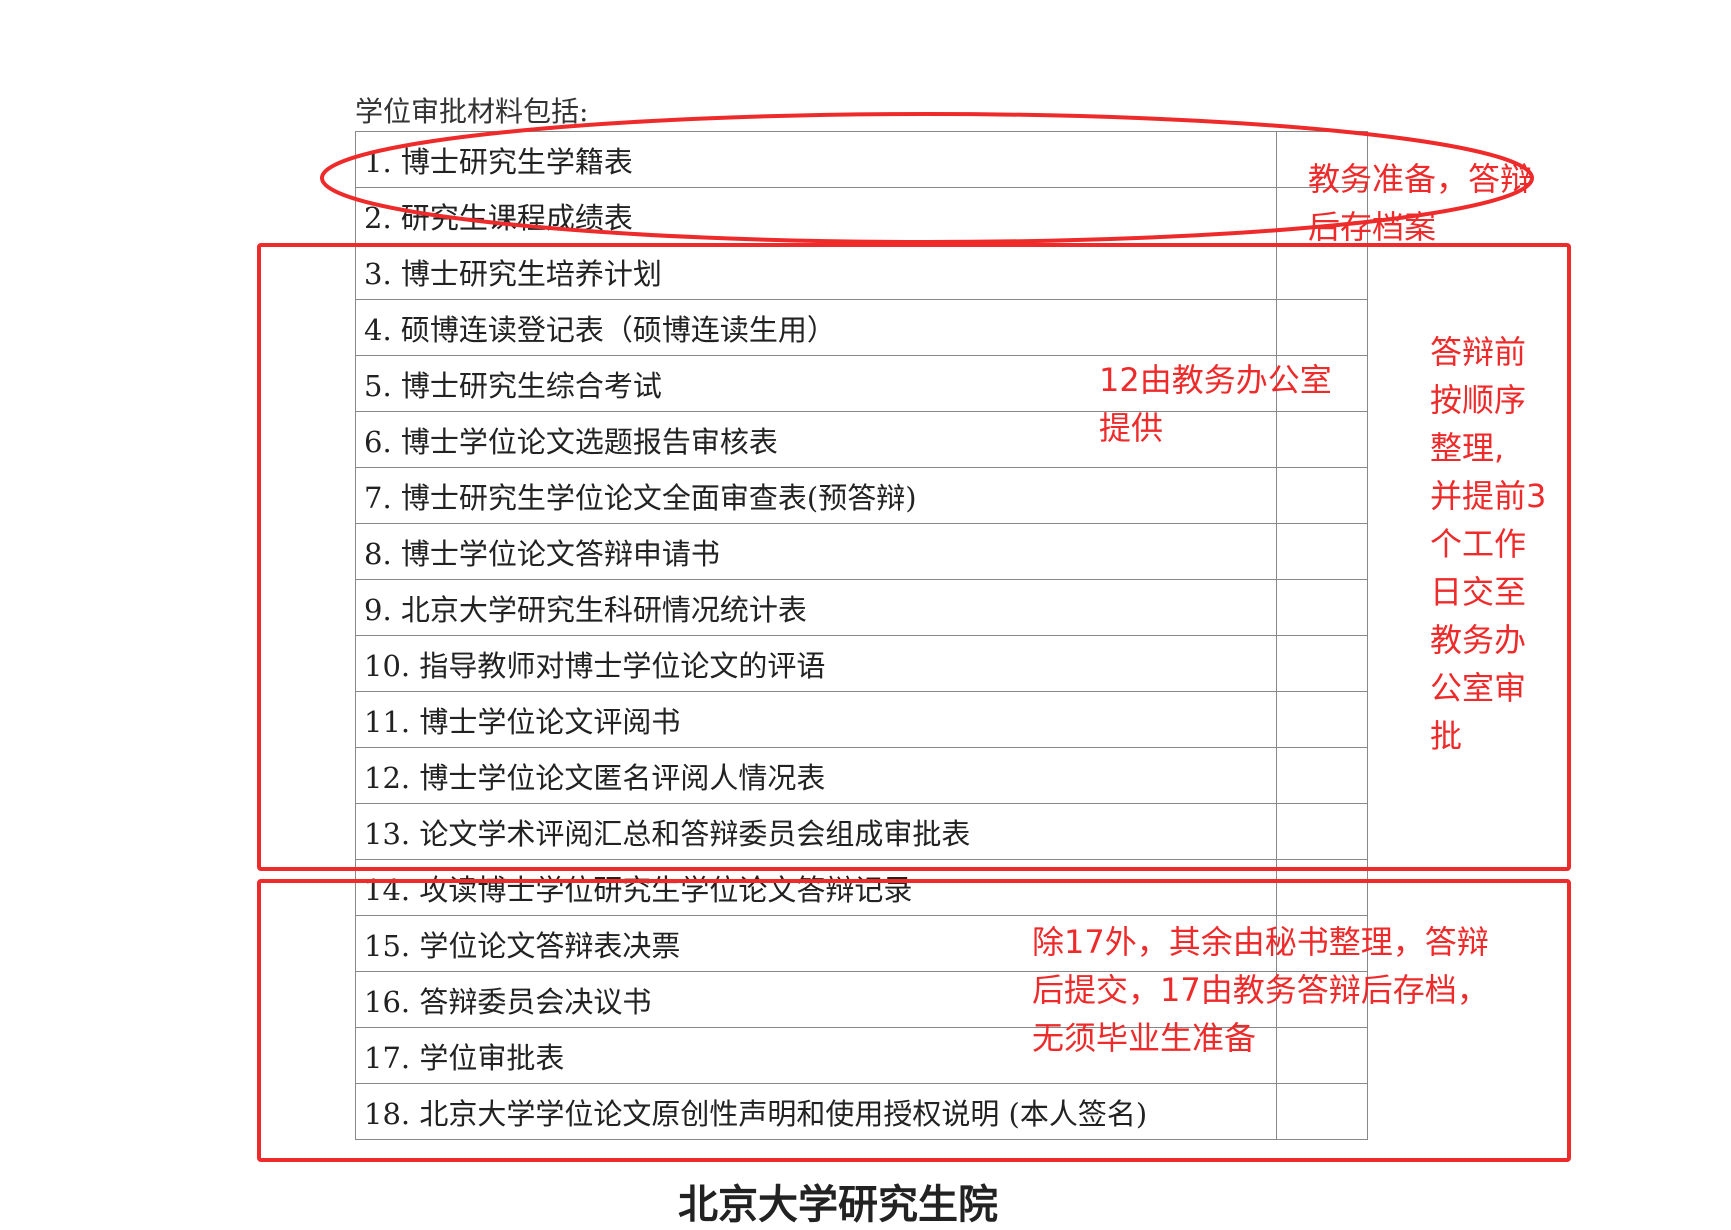 The image size is (1731, 1230). Describe the element at coordinates (816, 831) in the screenshot. I see `item-label: 13. 论文学术评阅汇总和答辩委员会组成审批表` at that location.